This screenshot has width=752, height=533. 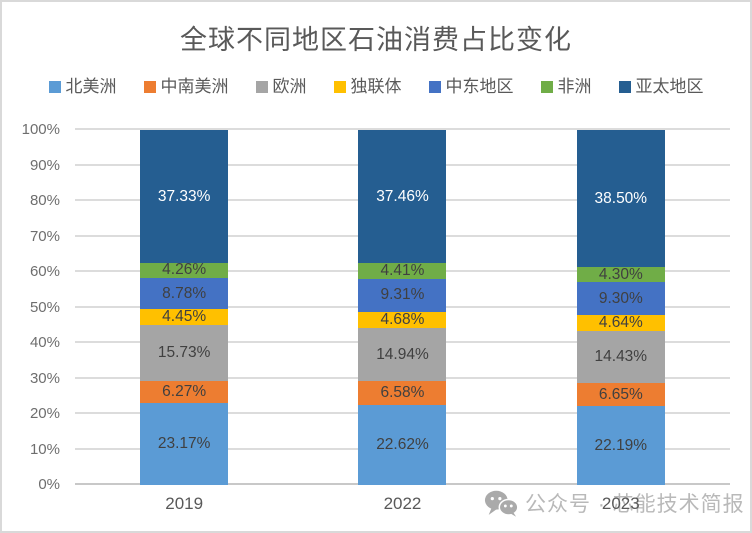 I want to click on legend-item-5: 中东地区, so click(x=471, y=86).